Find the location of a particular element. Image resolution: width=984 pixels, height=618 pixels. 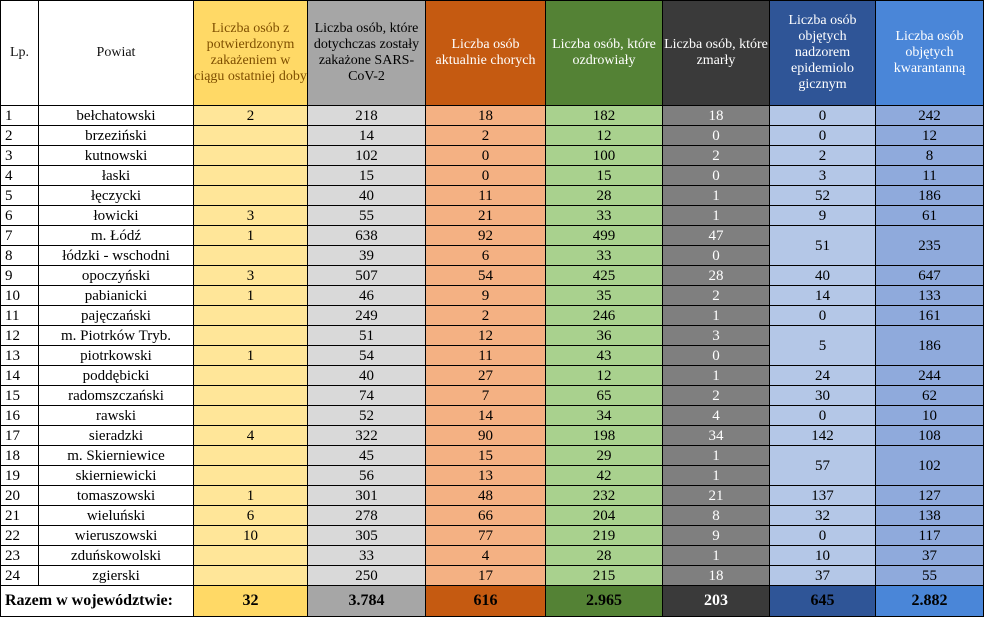

new-cases-cell: 2 is located at coordinates (250, 115).